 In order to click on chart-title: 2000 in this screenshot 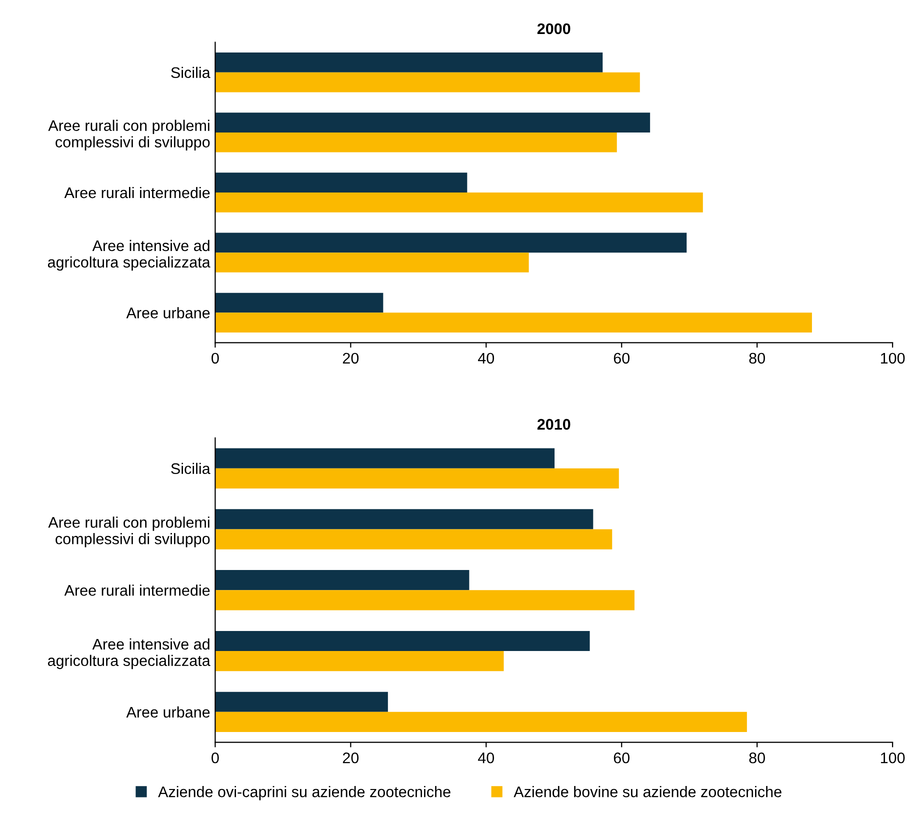, I will do `click(553, 28)`.